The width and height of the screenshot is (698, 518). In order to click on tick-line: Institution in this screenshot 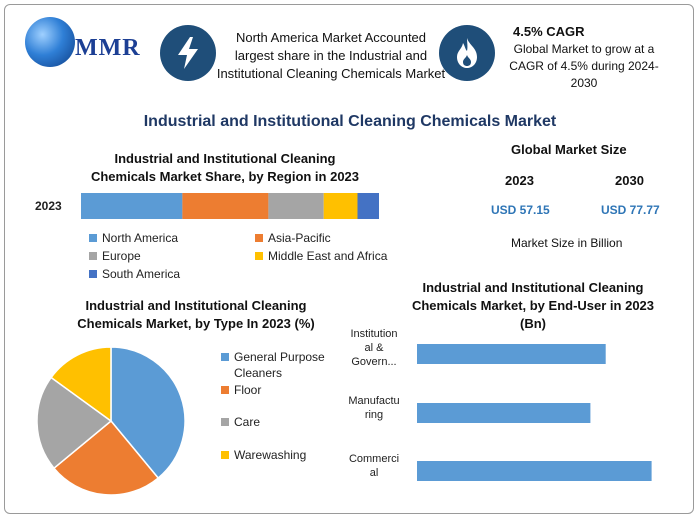, I will do `click(374, 334)`.